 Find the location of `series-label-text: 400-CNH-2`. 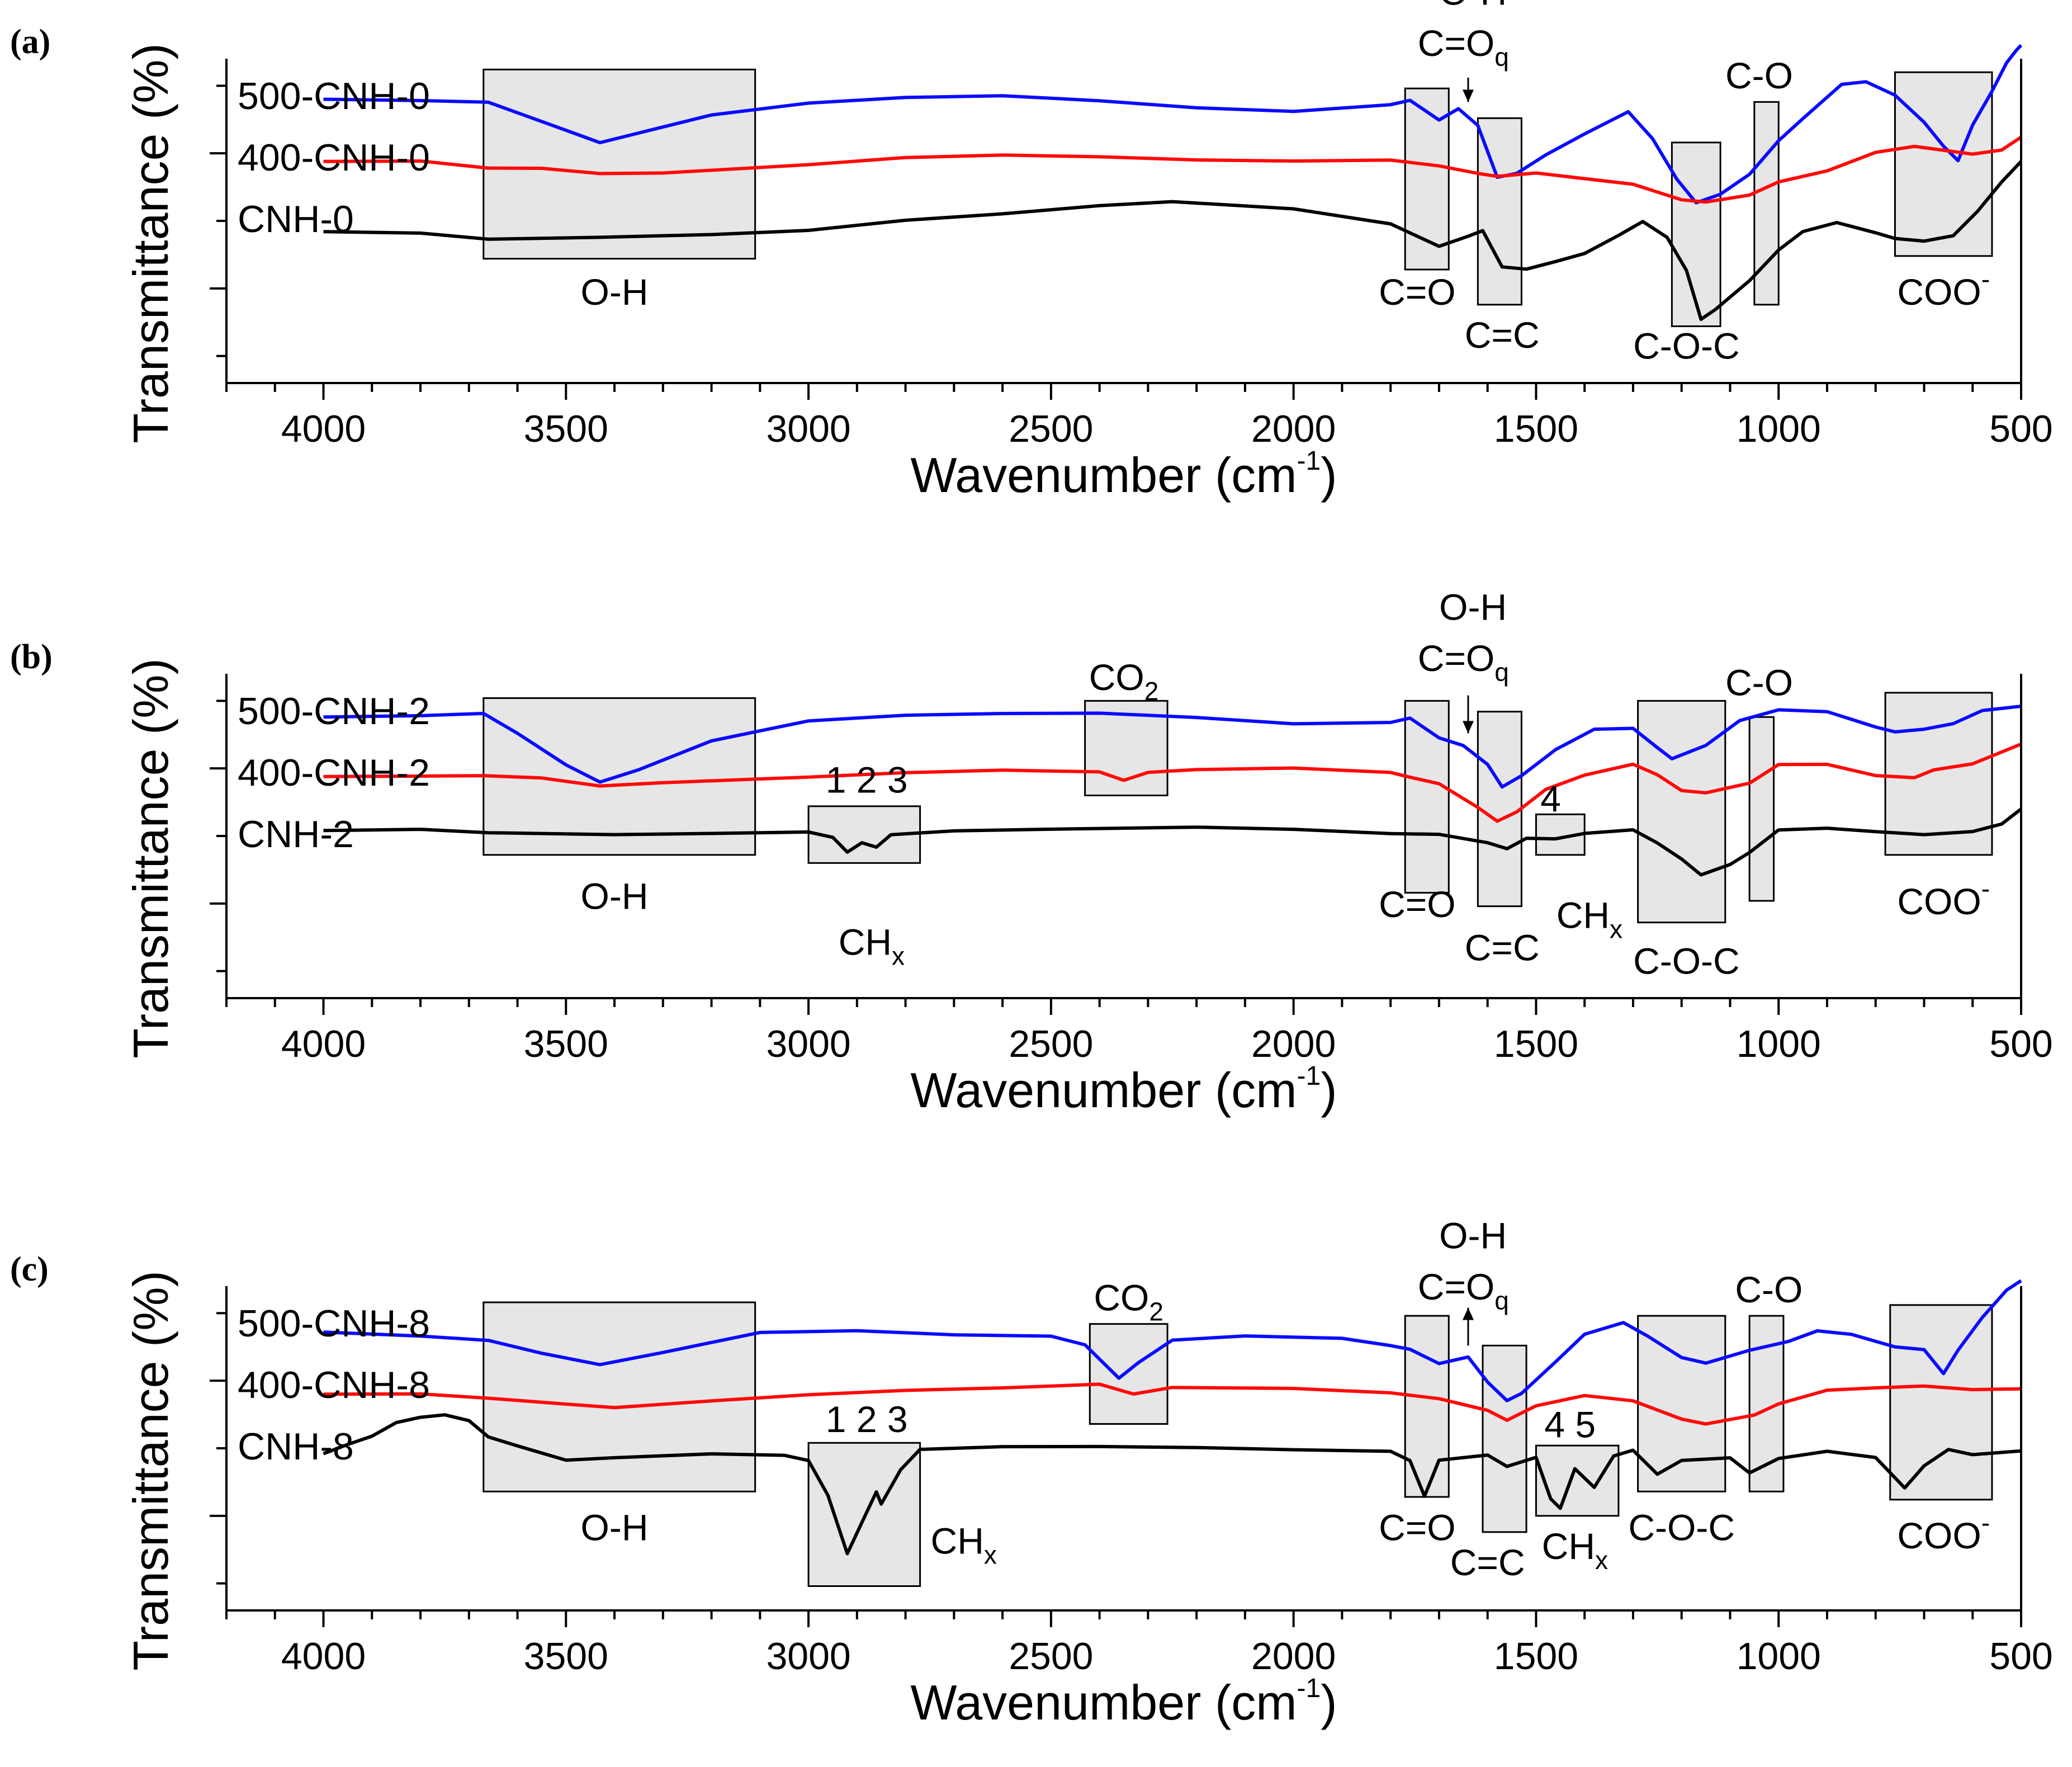

series-label-text: 400-CNH-2 is located at coordinates (334, 773).